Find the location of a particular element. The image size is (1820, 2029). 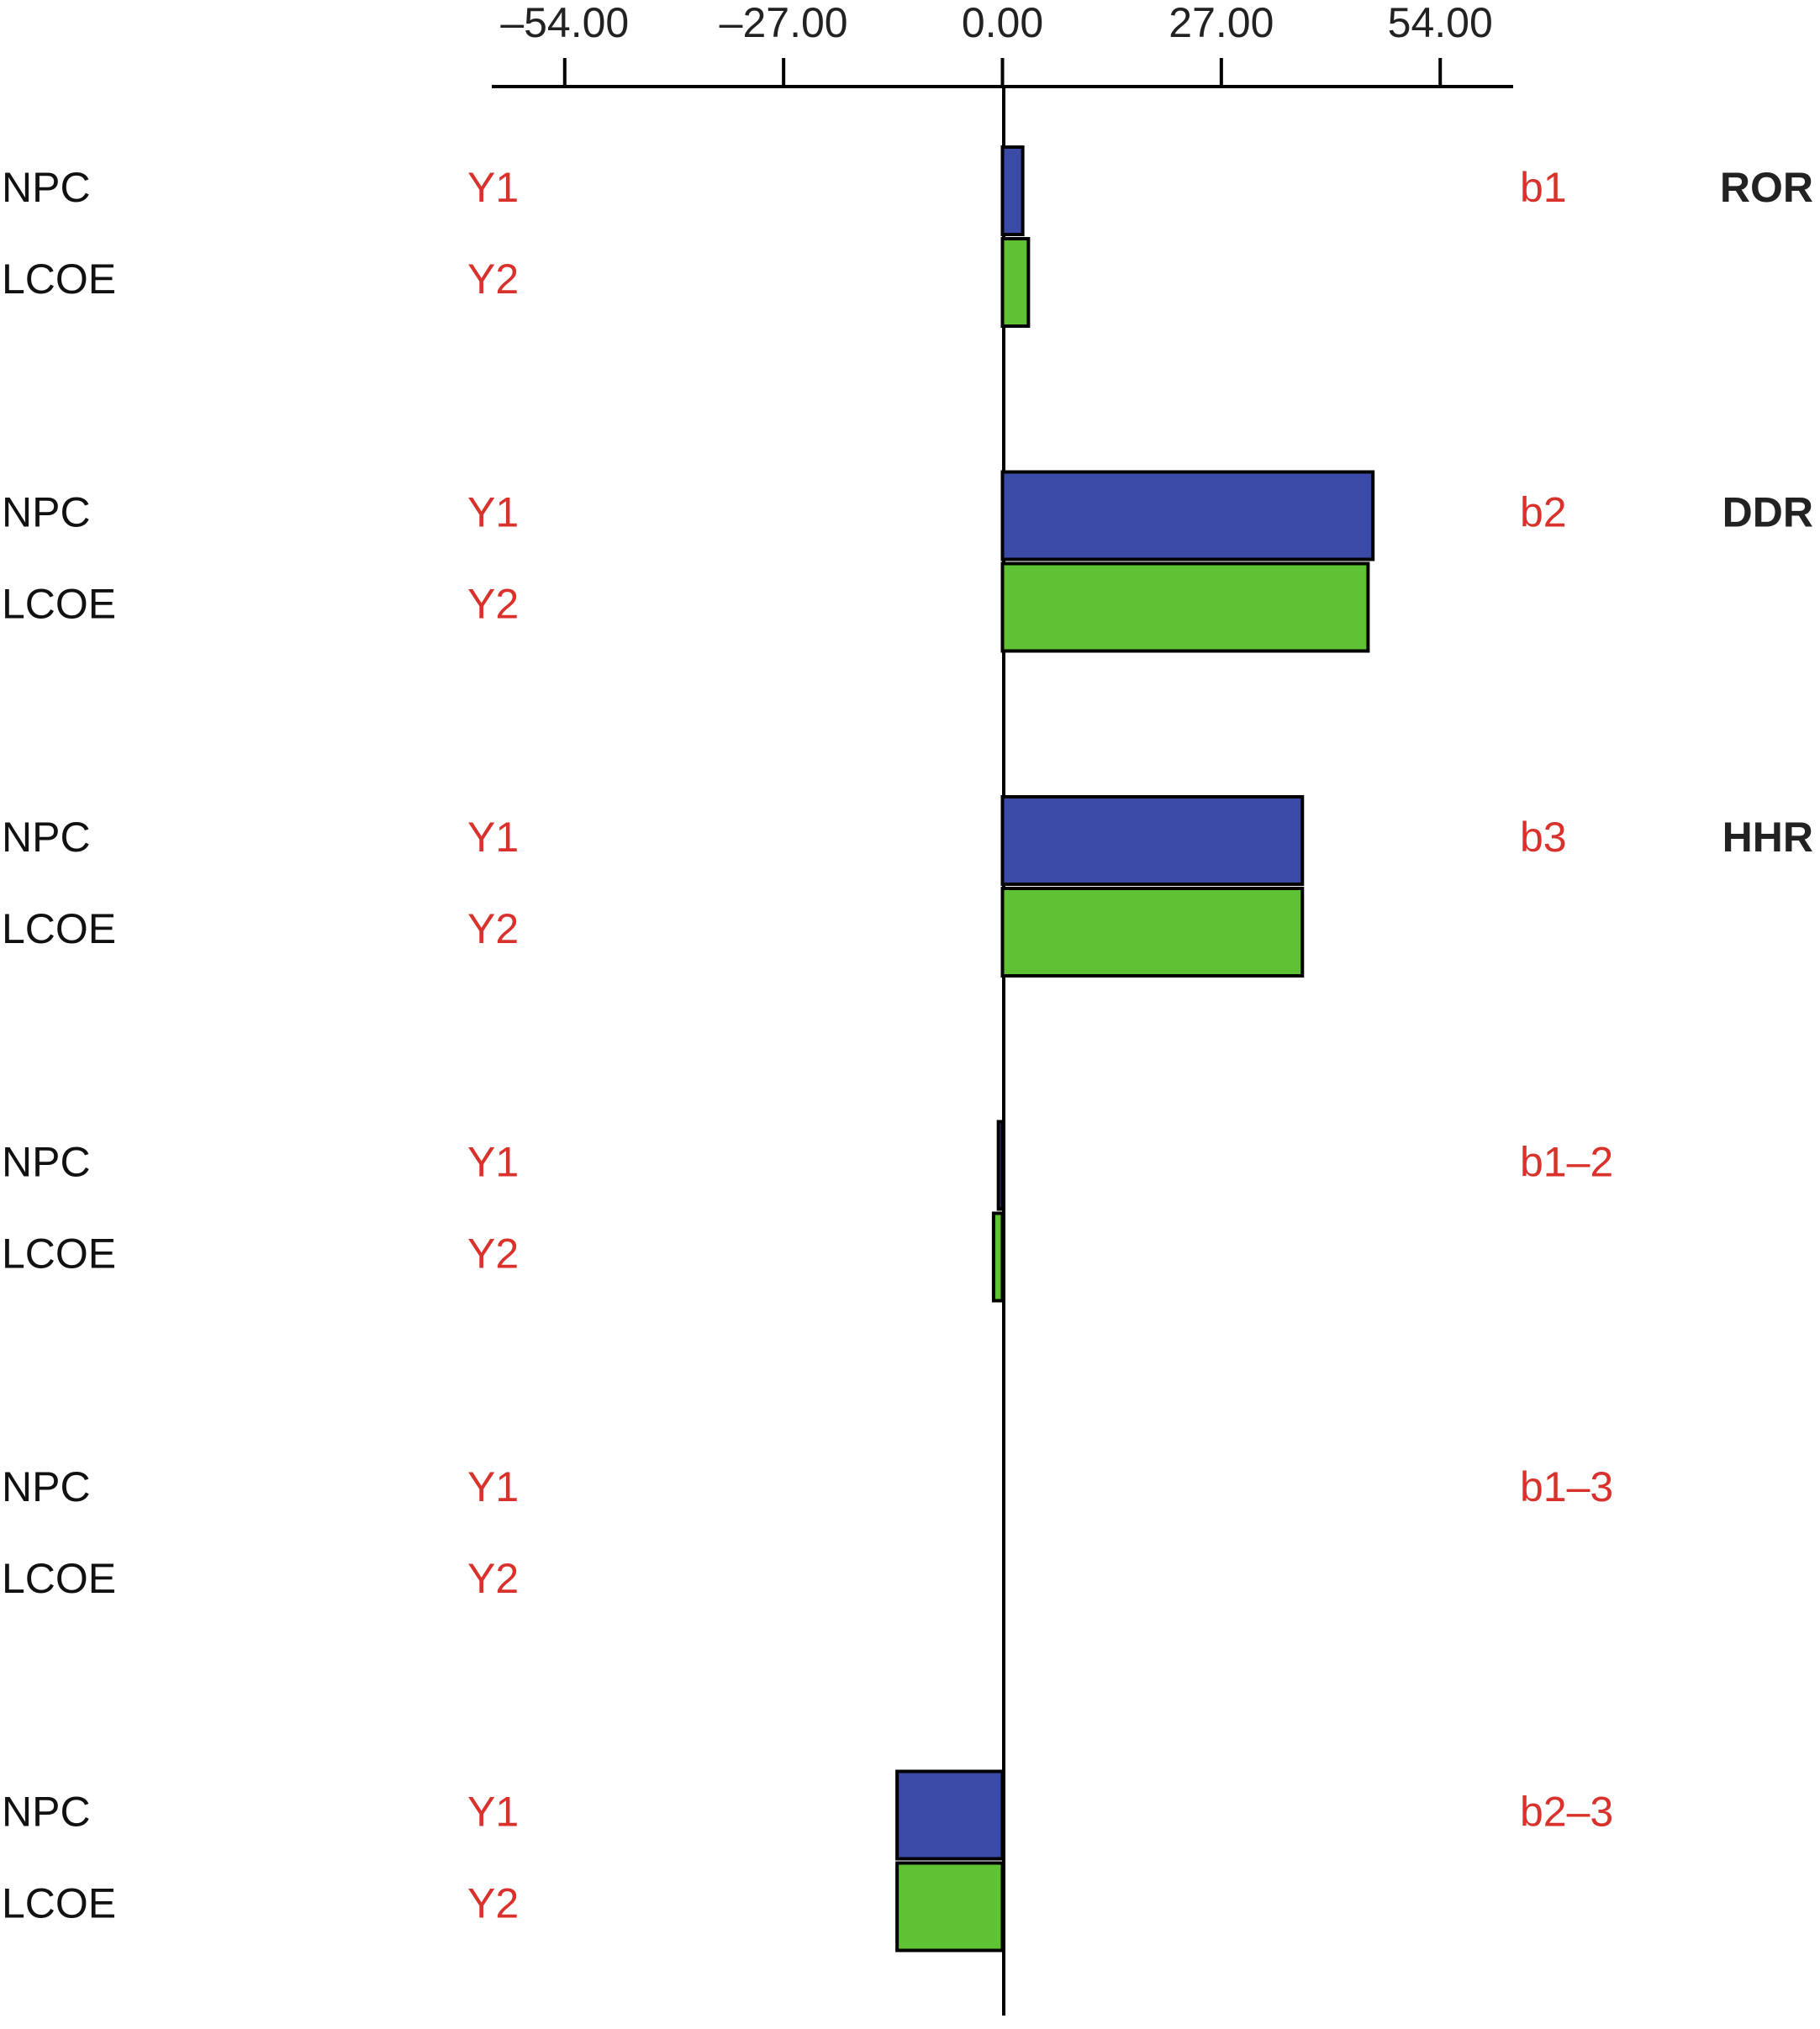

x-tick-label: 54.00 is located at coordinates (1440, 23).